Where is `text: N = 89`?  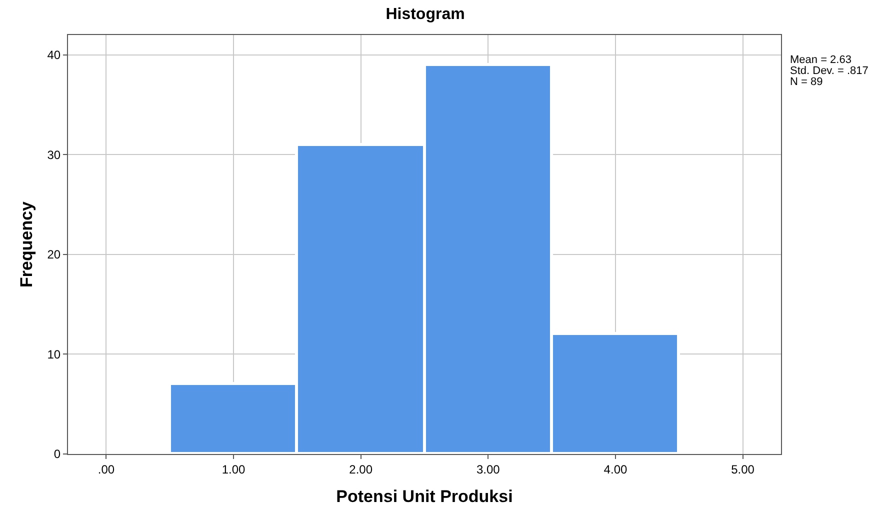 text: N = 89 is located at coordinates (806, 82).